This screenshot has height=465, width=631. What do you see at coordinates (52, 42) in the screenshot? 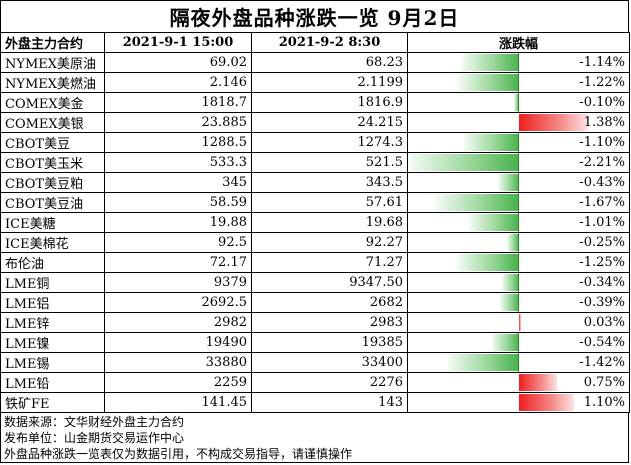
I see `header-contract: 外盘主力合约` at bounding box center [52, 42].